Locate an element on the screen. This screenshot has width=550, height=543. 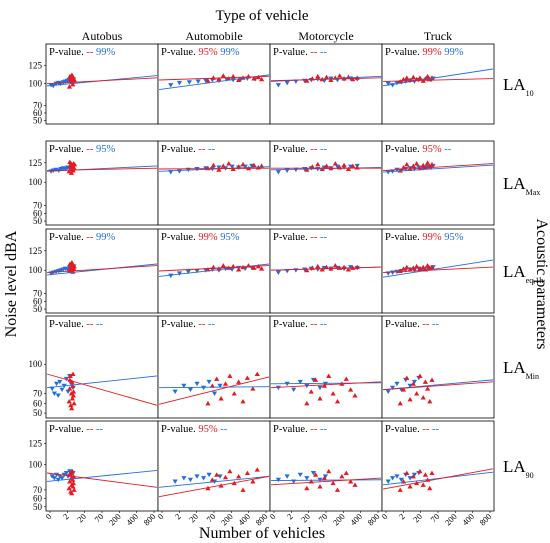
x-tick-label: 70 is located at coordinates (210, 517).